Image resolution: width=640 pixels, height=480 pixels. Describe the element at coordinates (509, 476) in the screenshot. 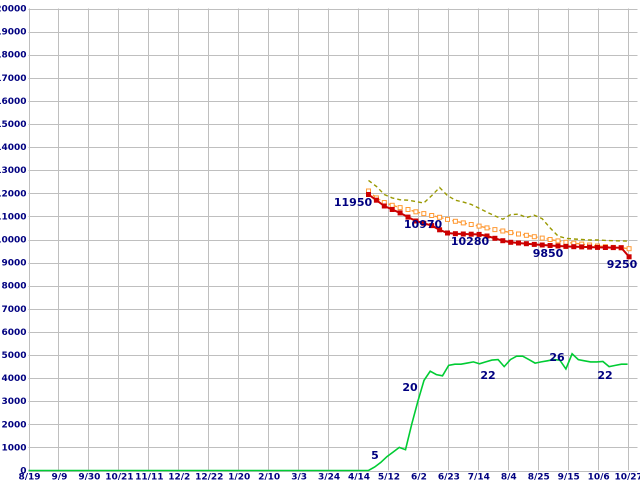

I see `x-axis-tick-label: 8/4` at that location.